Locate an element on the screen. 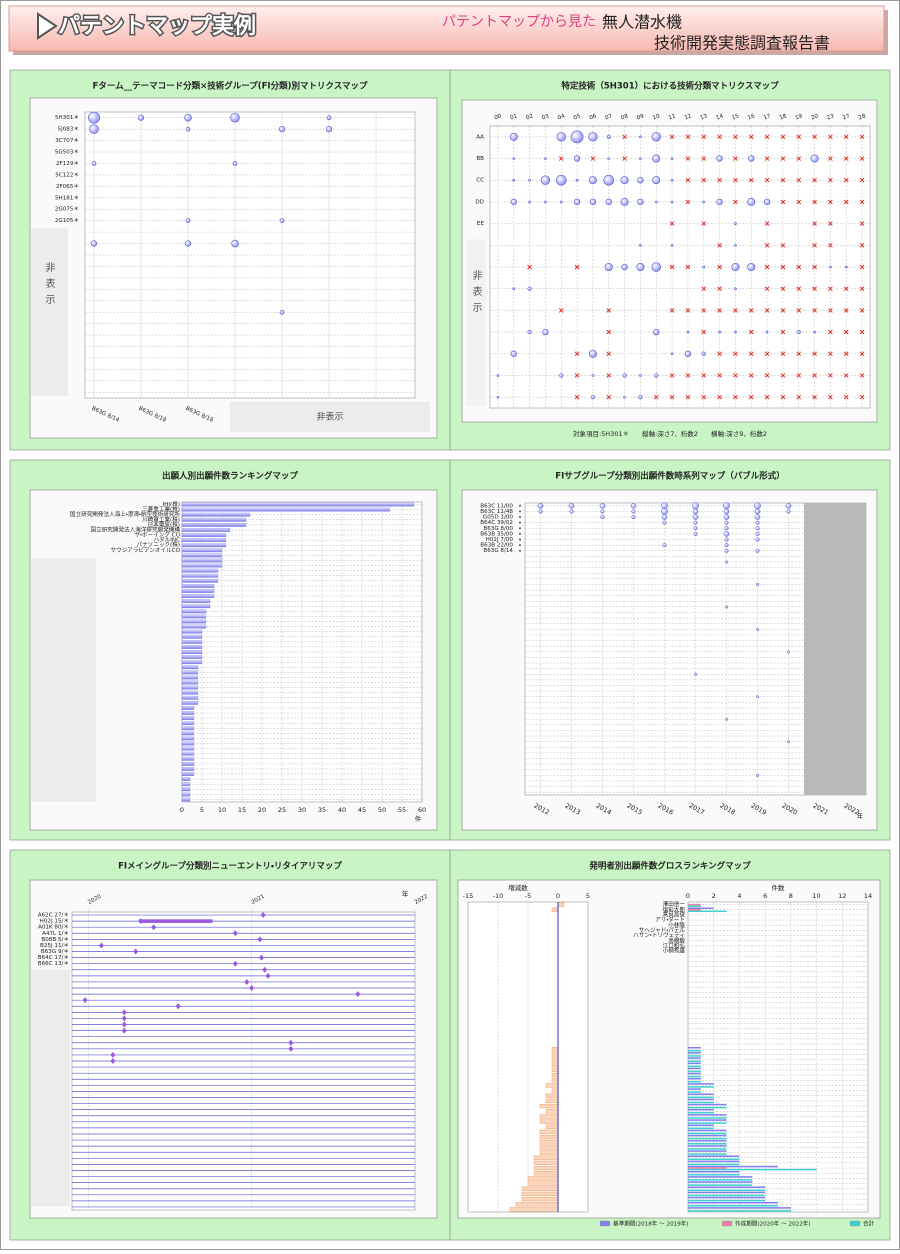 The image size is (900, 1254). row-label: 5C122＊ is located at coordinates (67, 174).